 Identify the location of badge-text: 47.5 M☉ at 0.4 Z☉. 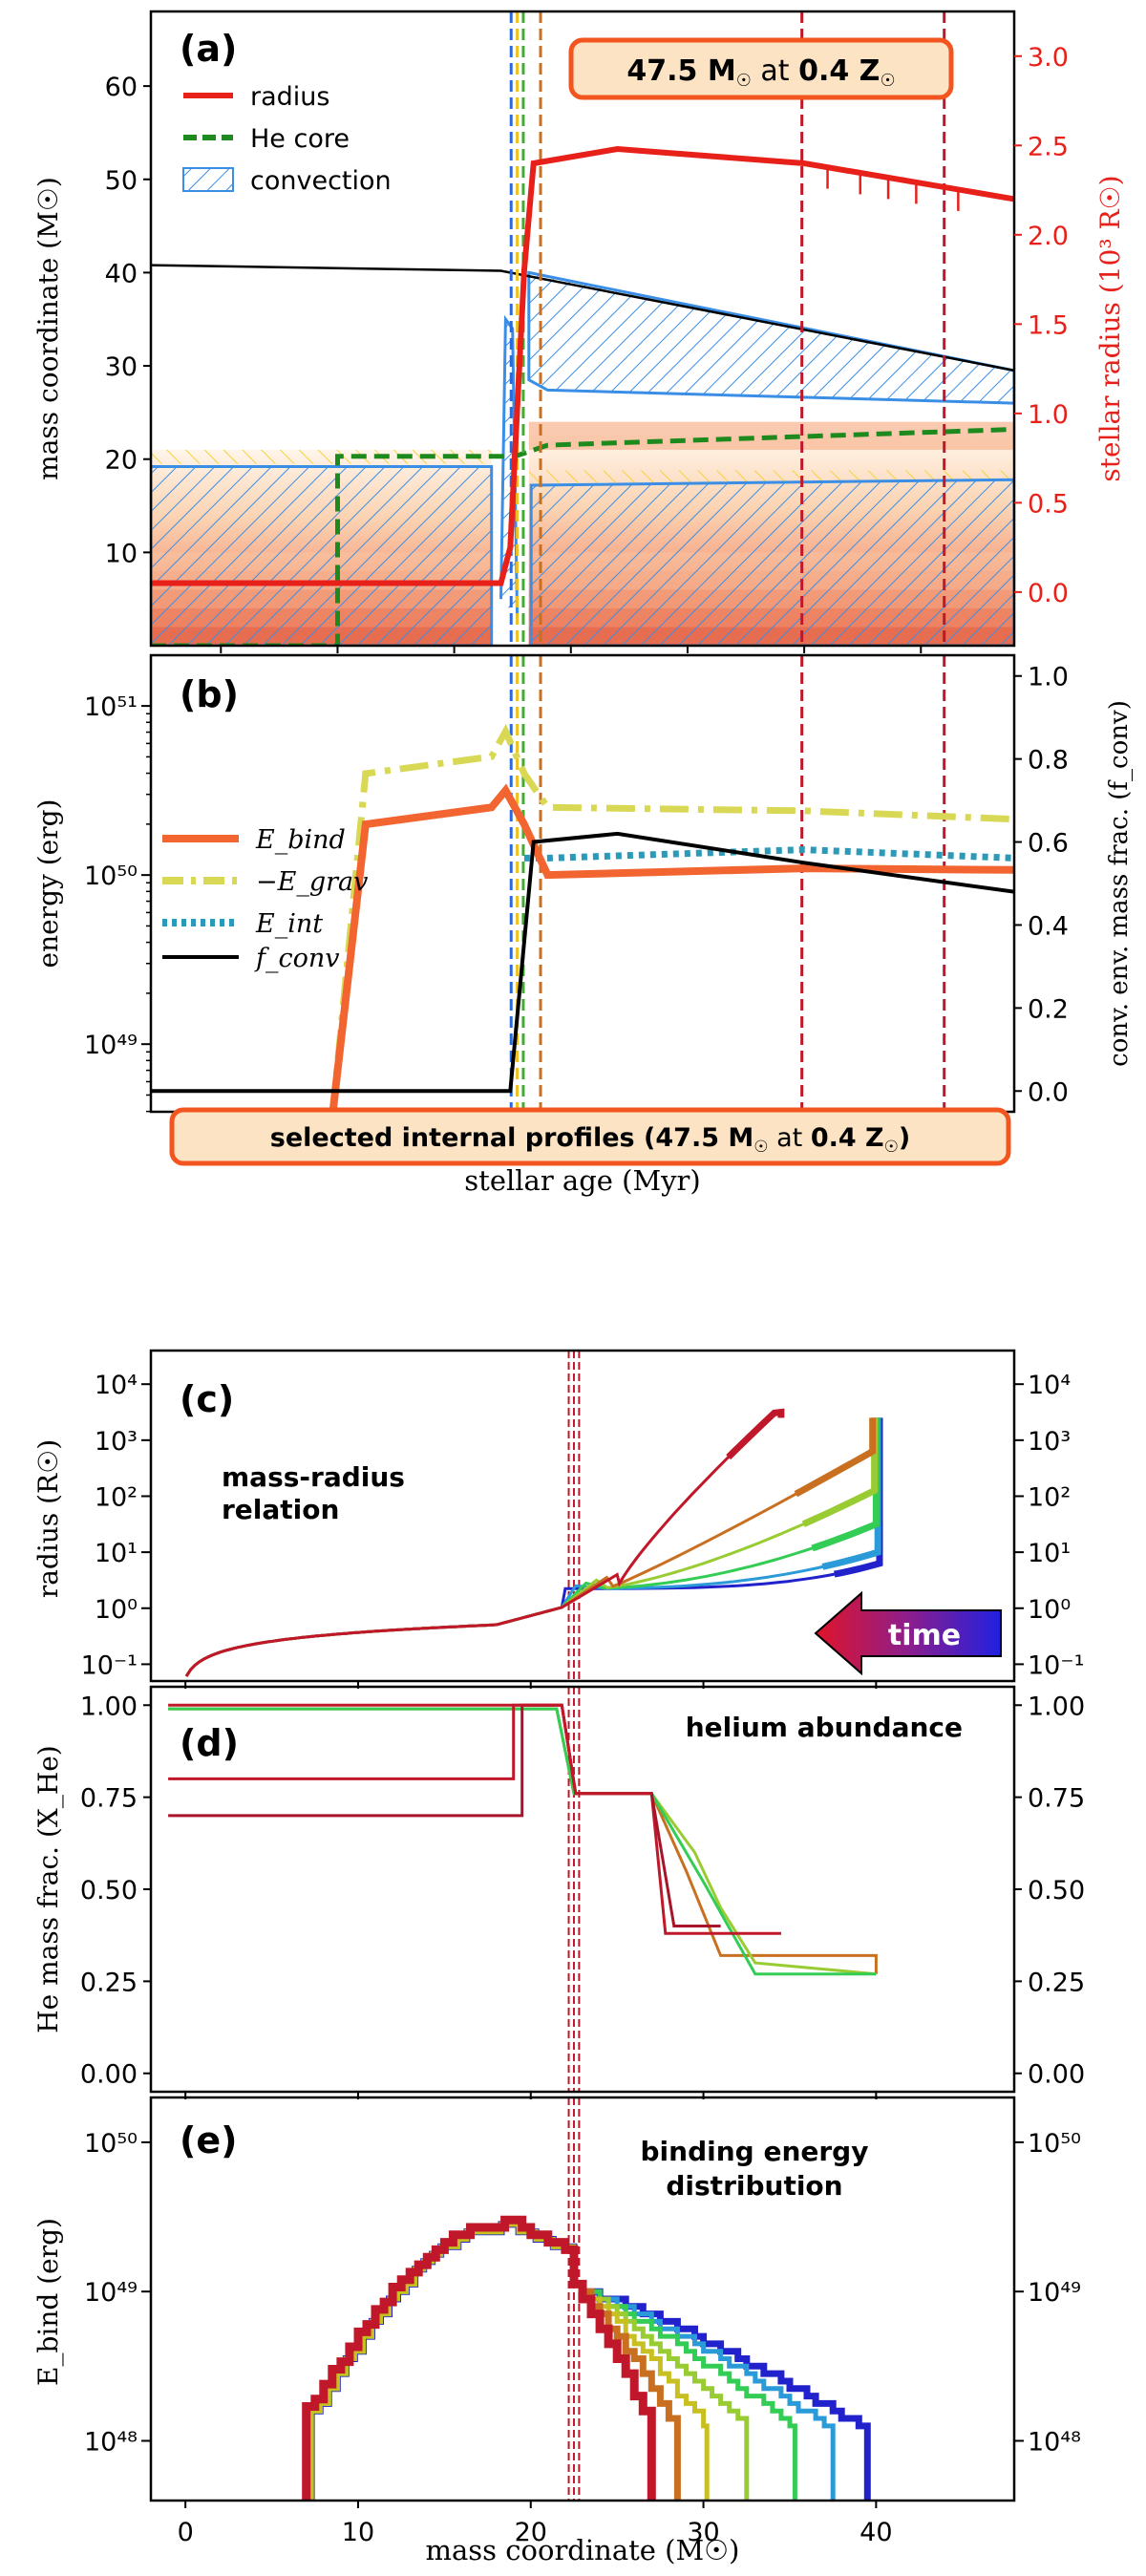
(760, 72).